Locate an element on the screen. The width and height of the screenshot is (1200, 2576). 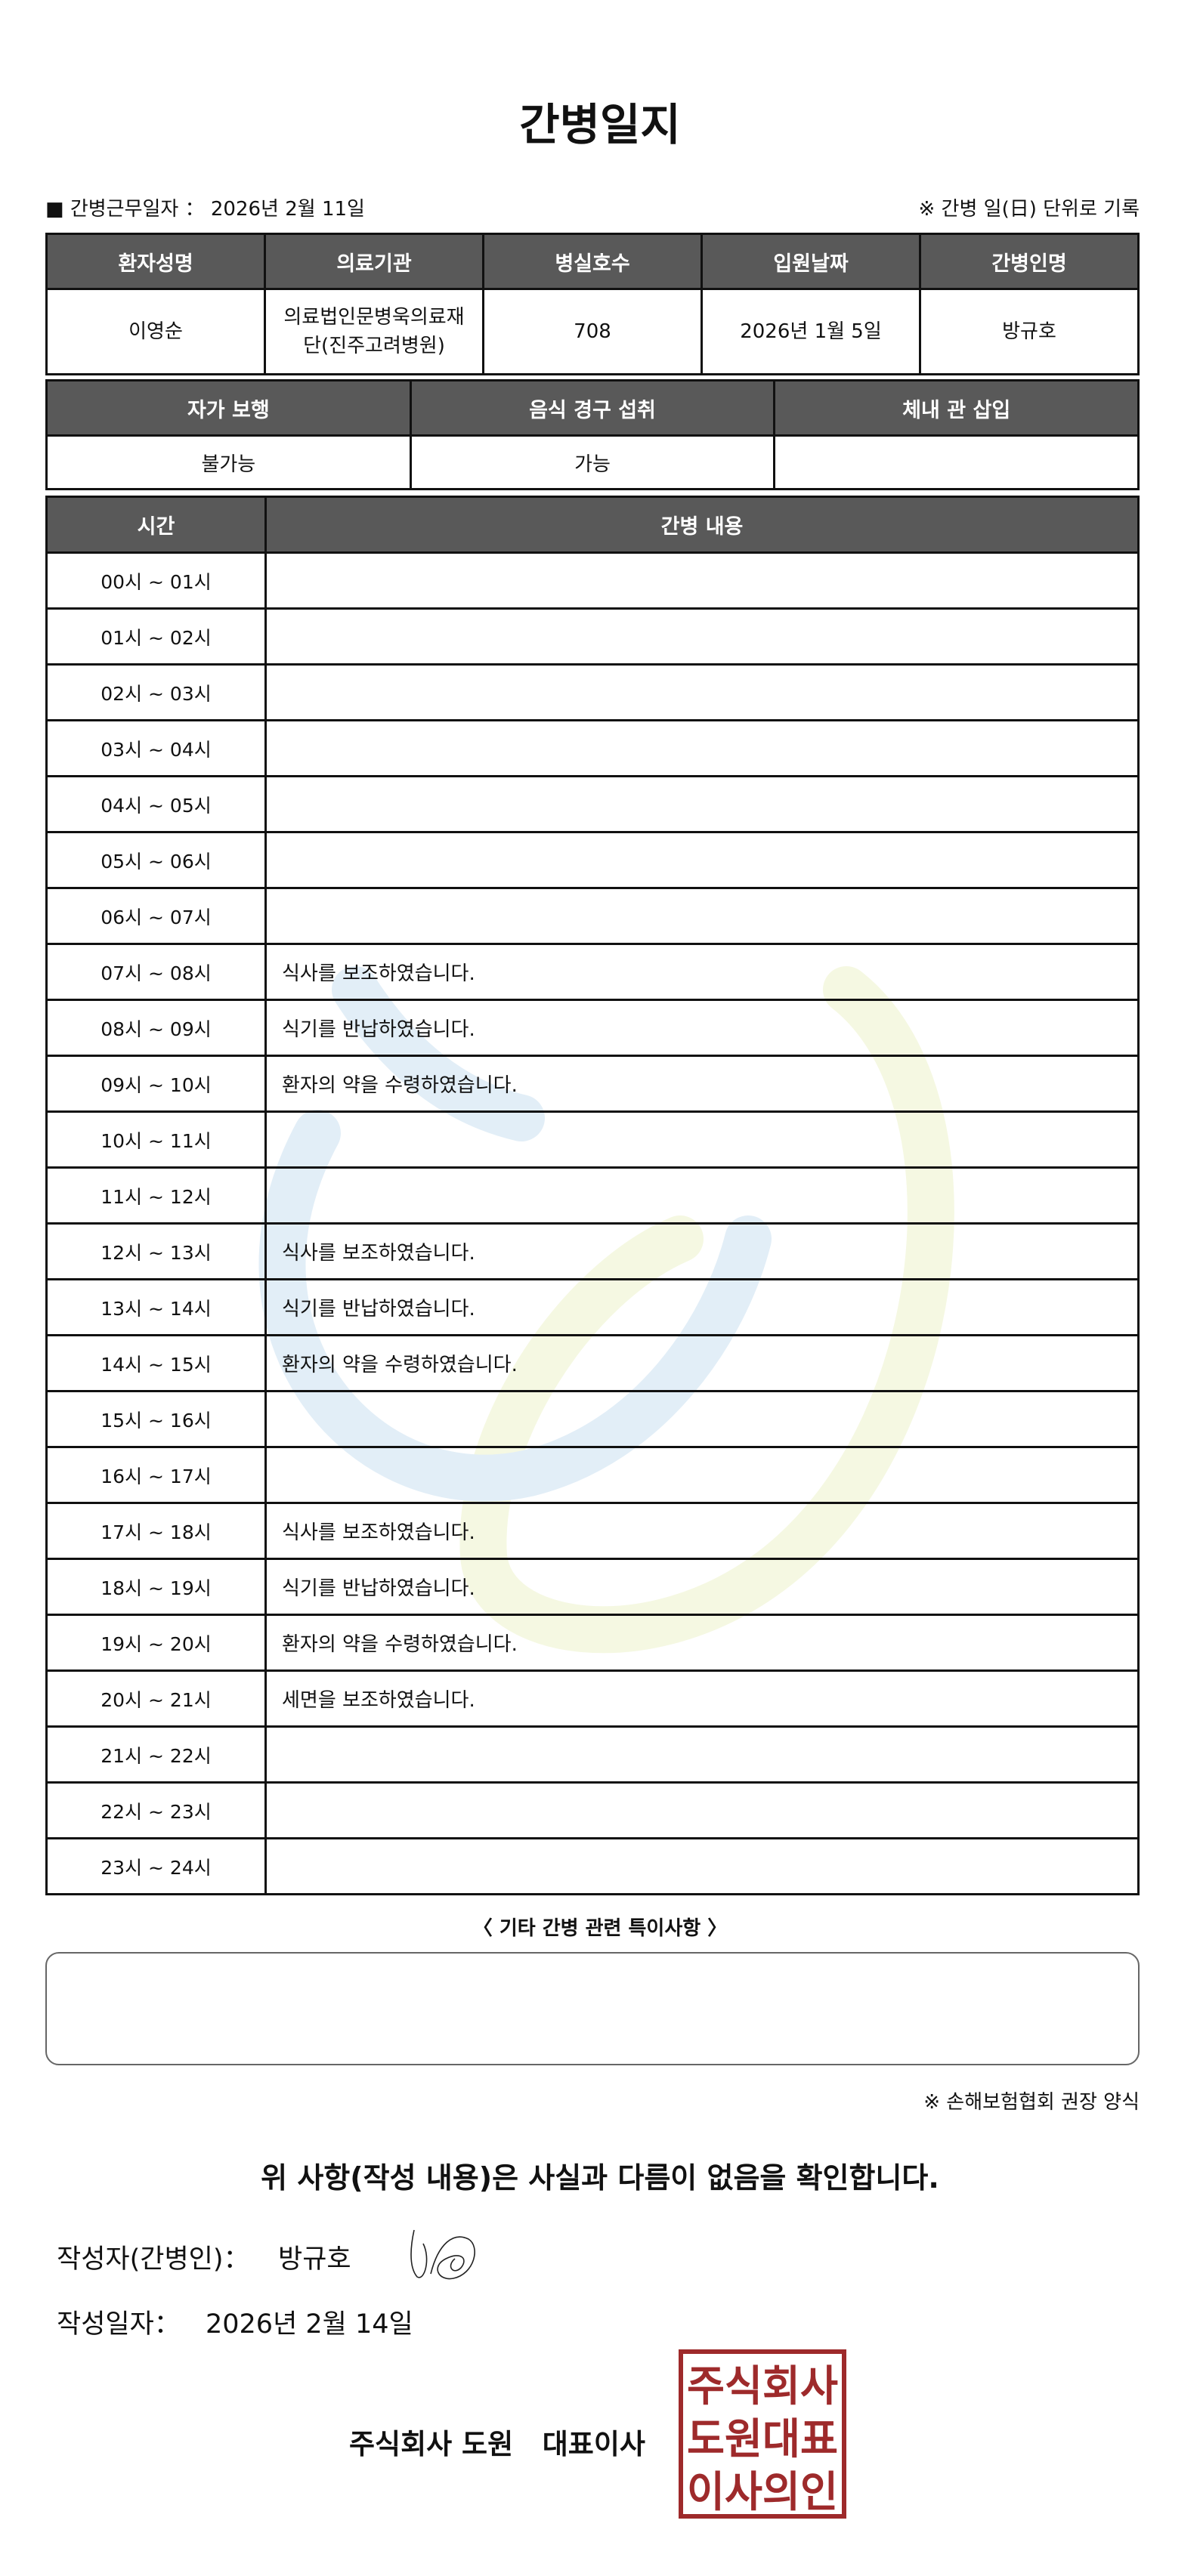
table-row: 16시 ~ 17시 is located at coordinates (592, 1475).